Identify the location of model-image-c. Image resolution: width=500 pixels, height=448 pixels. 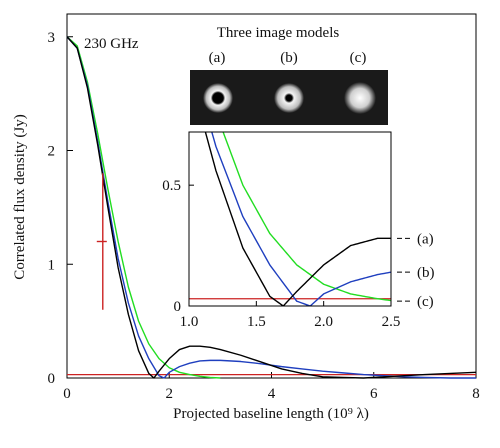
(360, 98).